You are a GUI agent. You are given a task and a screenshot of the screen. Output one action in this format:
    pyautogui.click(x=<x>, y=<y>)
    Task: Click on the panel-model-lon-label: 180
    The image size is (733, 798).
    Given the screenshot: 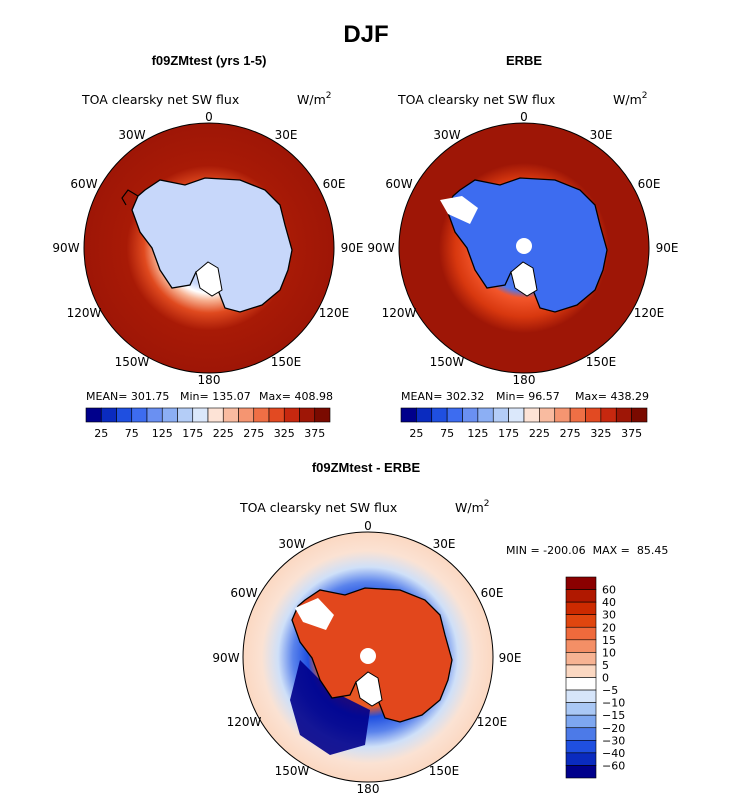 What is the action you would take?
    pyautogui.click(x=209, y=380)
    